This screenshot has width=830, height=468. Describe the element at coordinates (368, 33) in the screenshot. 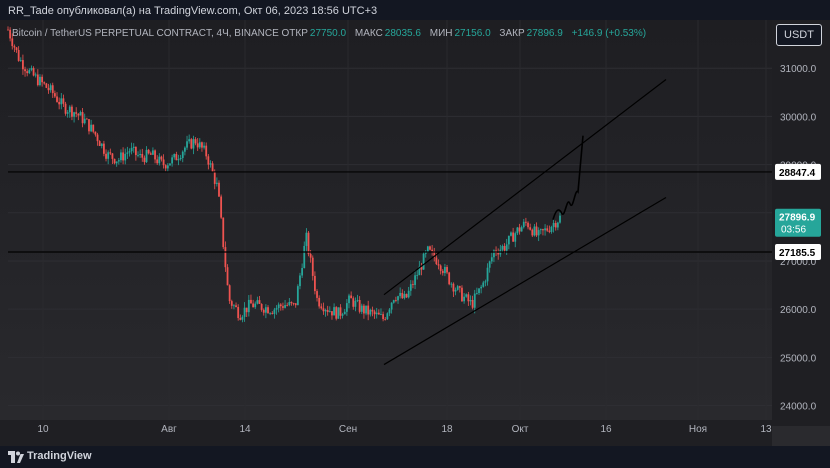

I see `high-label: МАКС` at that location.